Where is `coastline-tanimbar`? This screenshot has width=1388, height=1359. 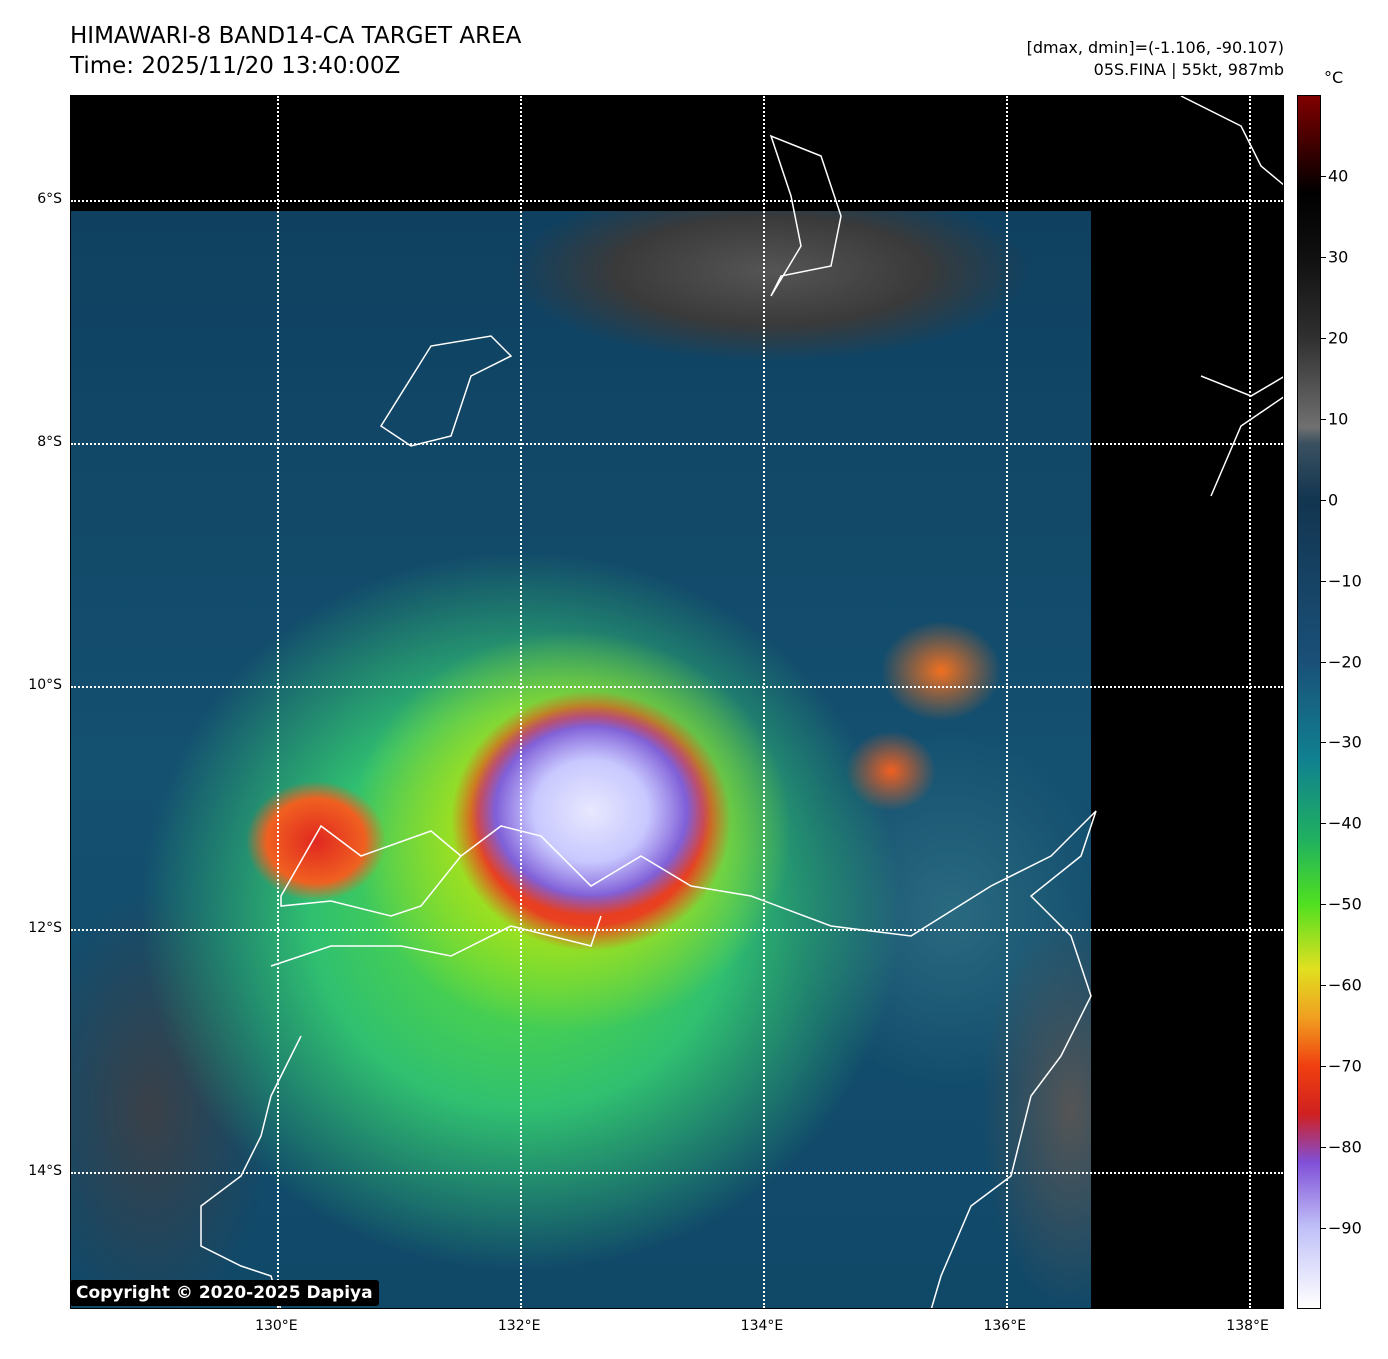 coastline-tanimbar is located at coordinates (446, 391).